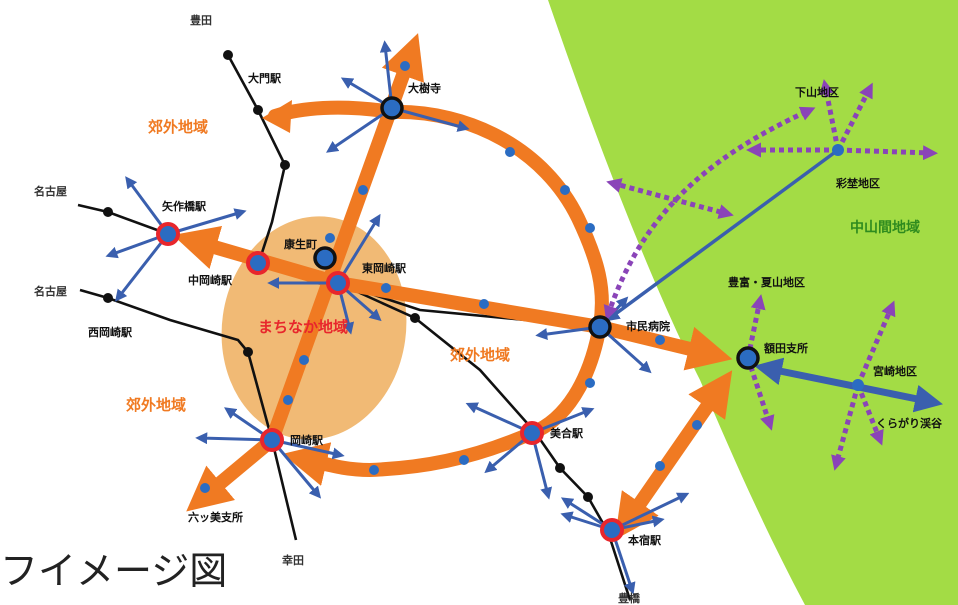  Describe the element at coordinates (532, 433) in the screenshot. I see `station-mikawa-marker` at that location.